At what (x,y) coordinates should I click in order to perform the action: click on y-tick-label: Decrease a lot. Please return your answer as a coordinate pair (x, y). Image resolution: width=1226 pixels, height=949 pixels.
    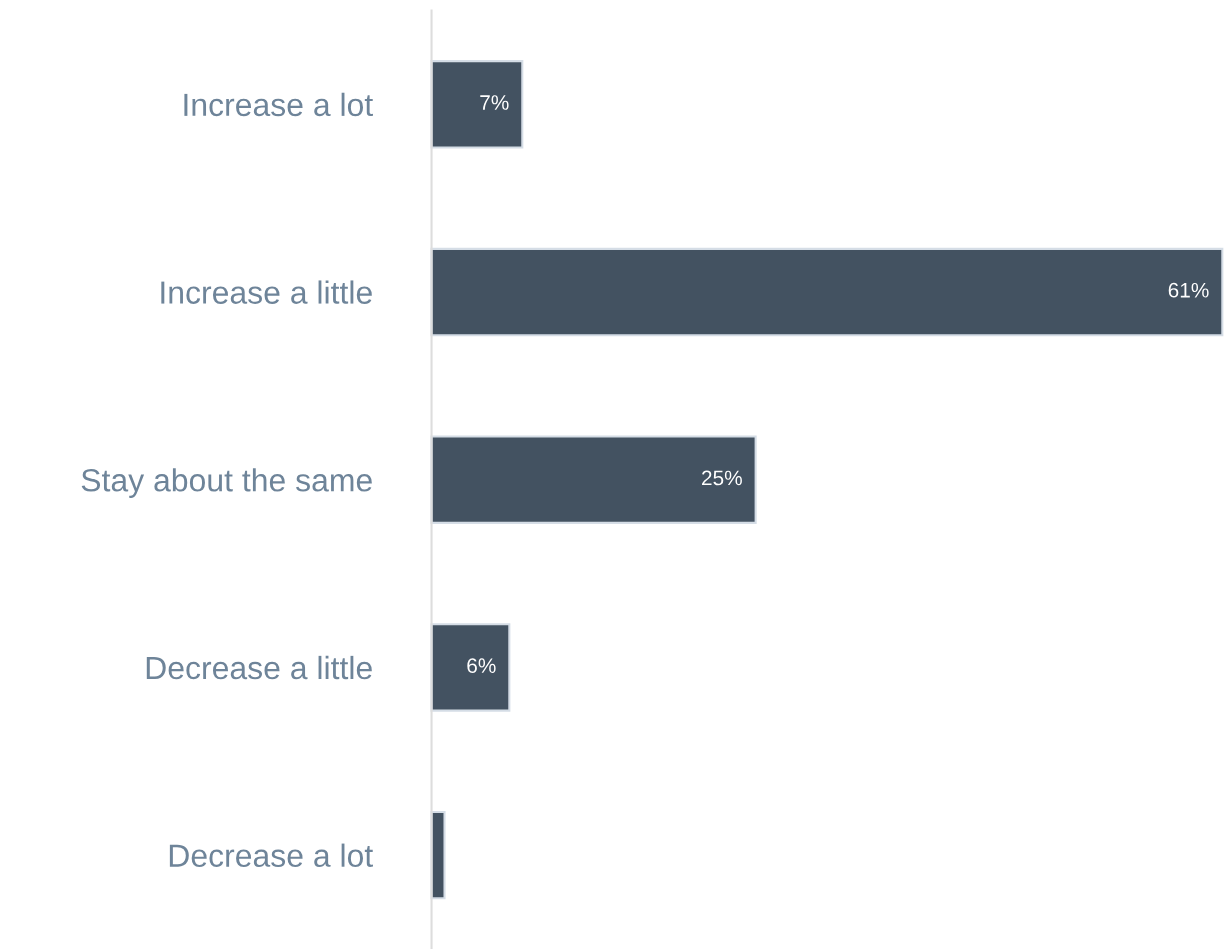
    Looking at the image, I should click on (271, 855).